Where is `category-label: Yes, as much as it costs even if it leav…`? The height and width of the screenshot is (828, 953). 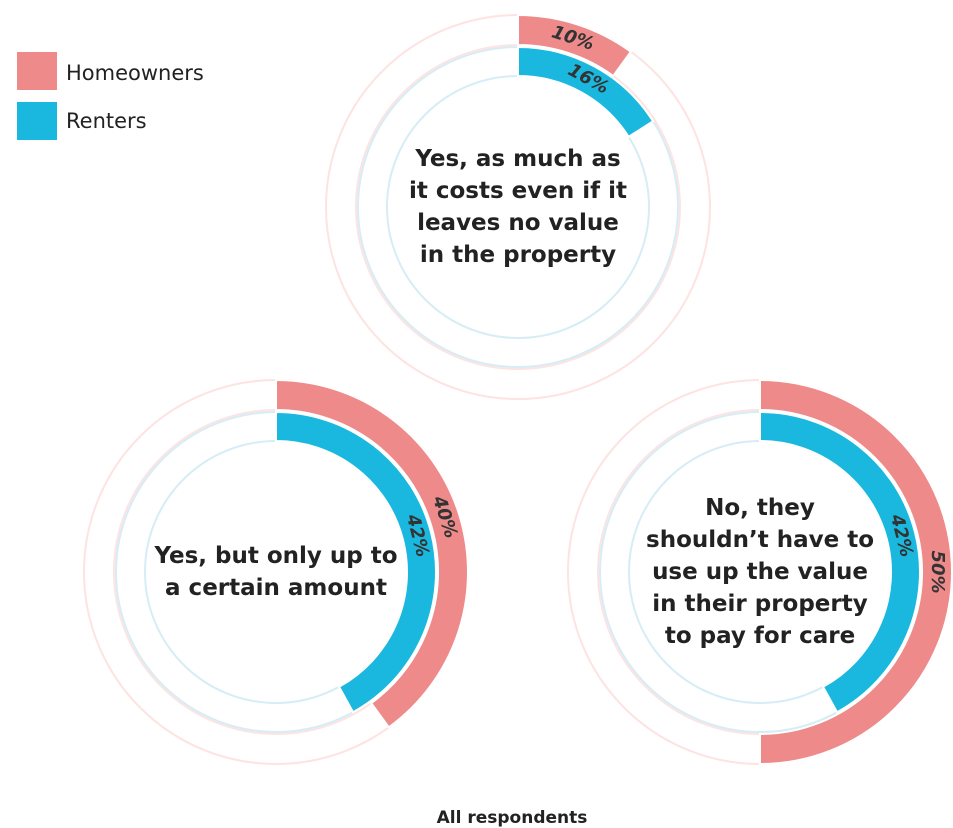
category-label: Yes, as much as it costs even if it leav… is located at coordinates (518, 207).